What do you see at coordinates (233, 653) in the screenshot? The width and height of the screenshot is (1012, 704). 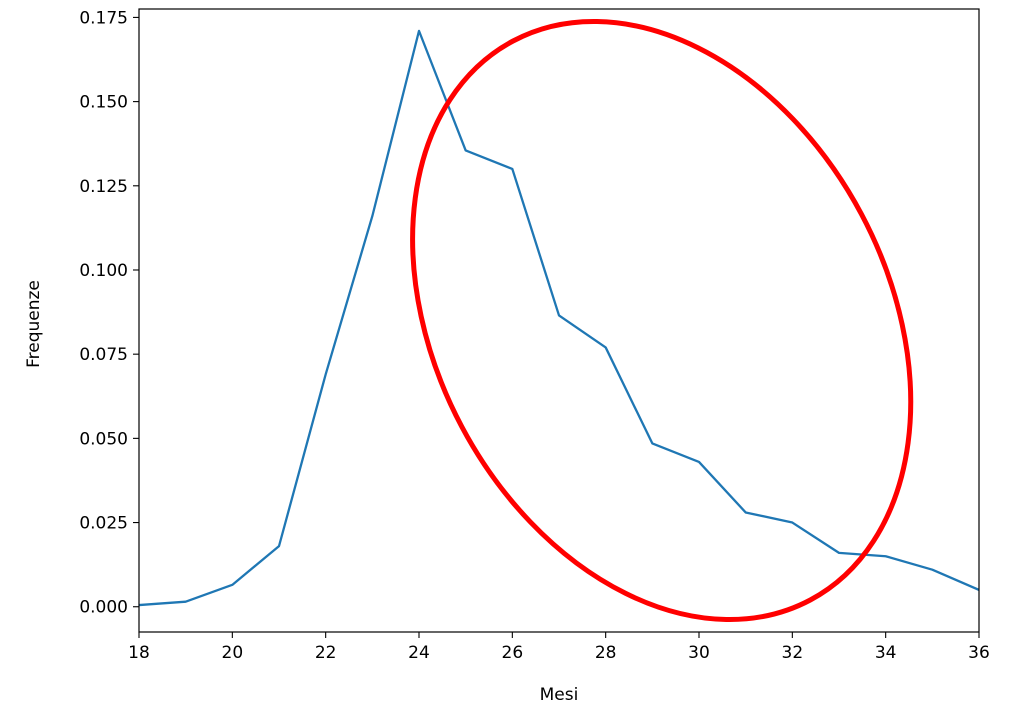 I see `x-tick-label: 20` at bounding box center [233, 653].